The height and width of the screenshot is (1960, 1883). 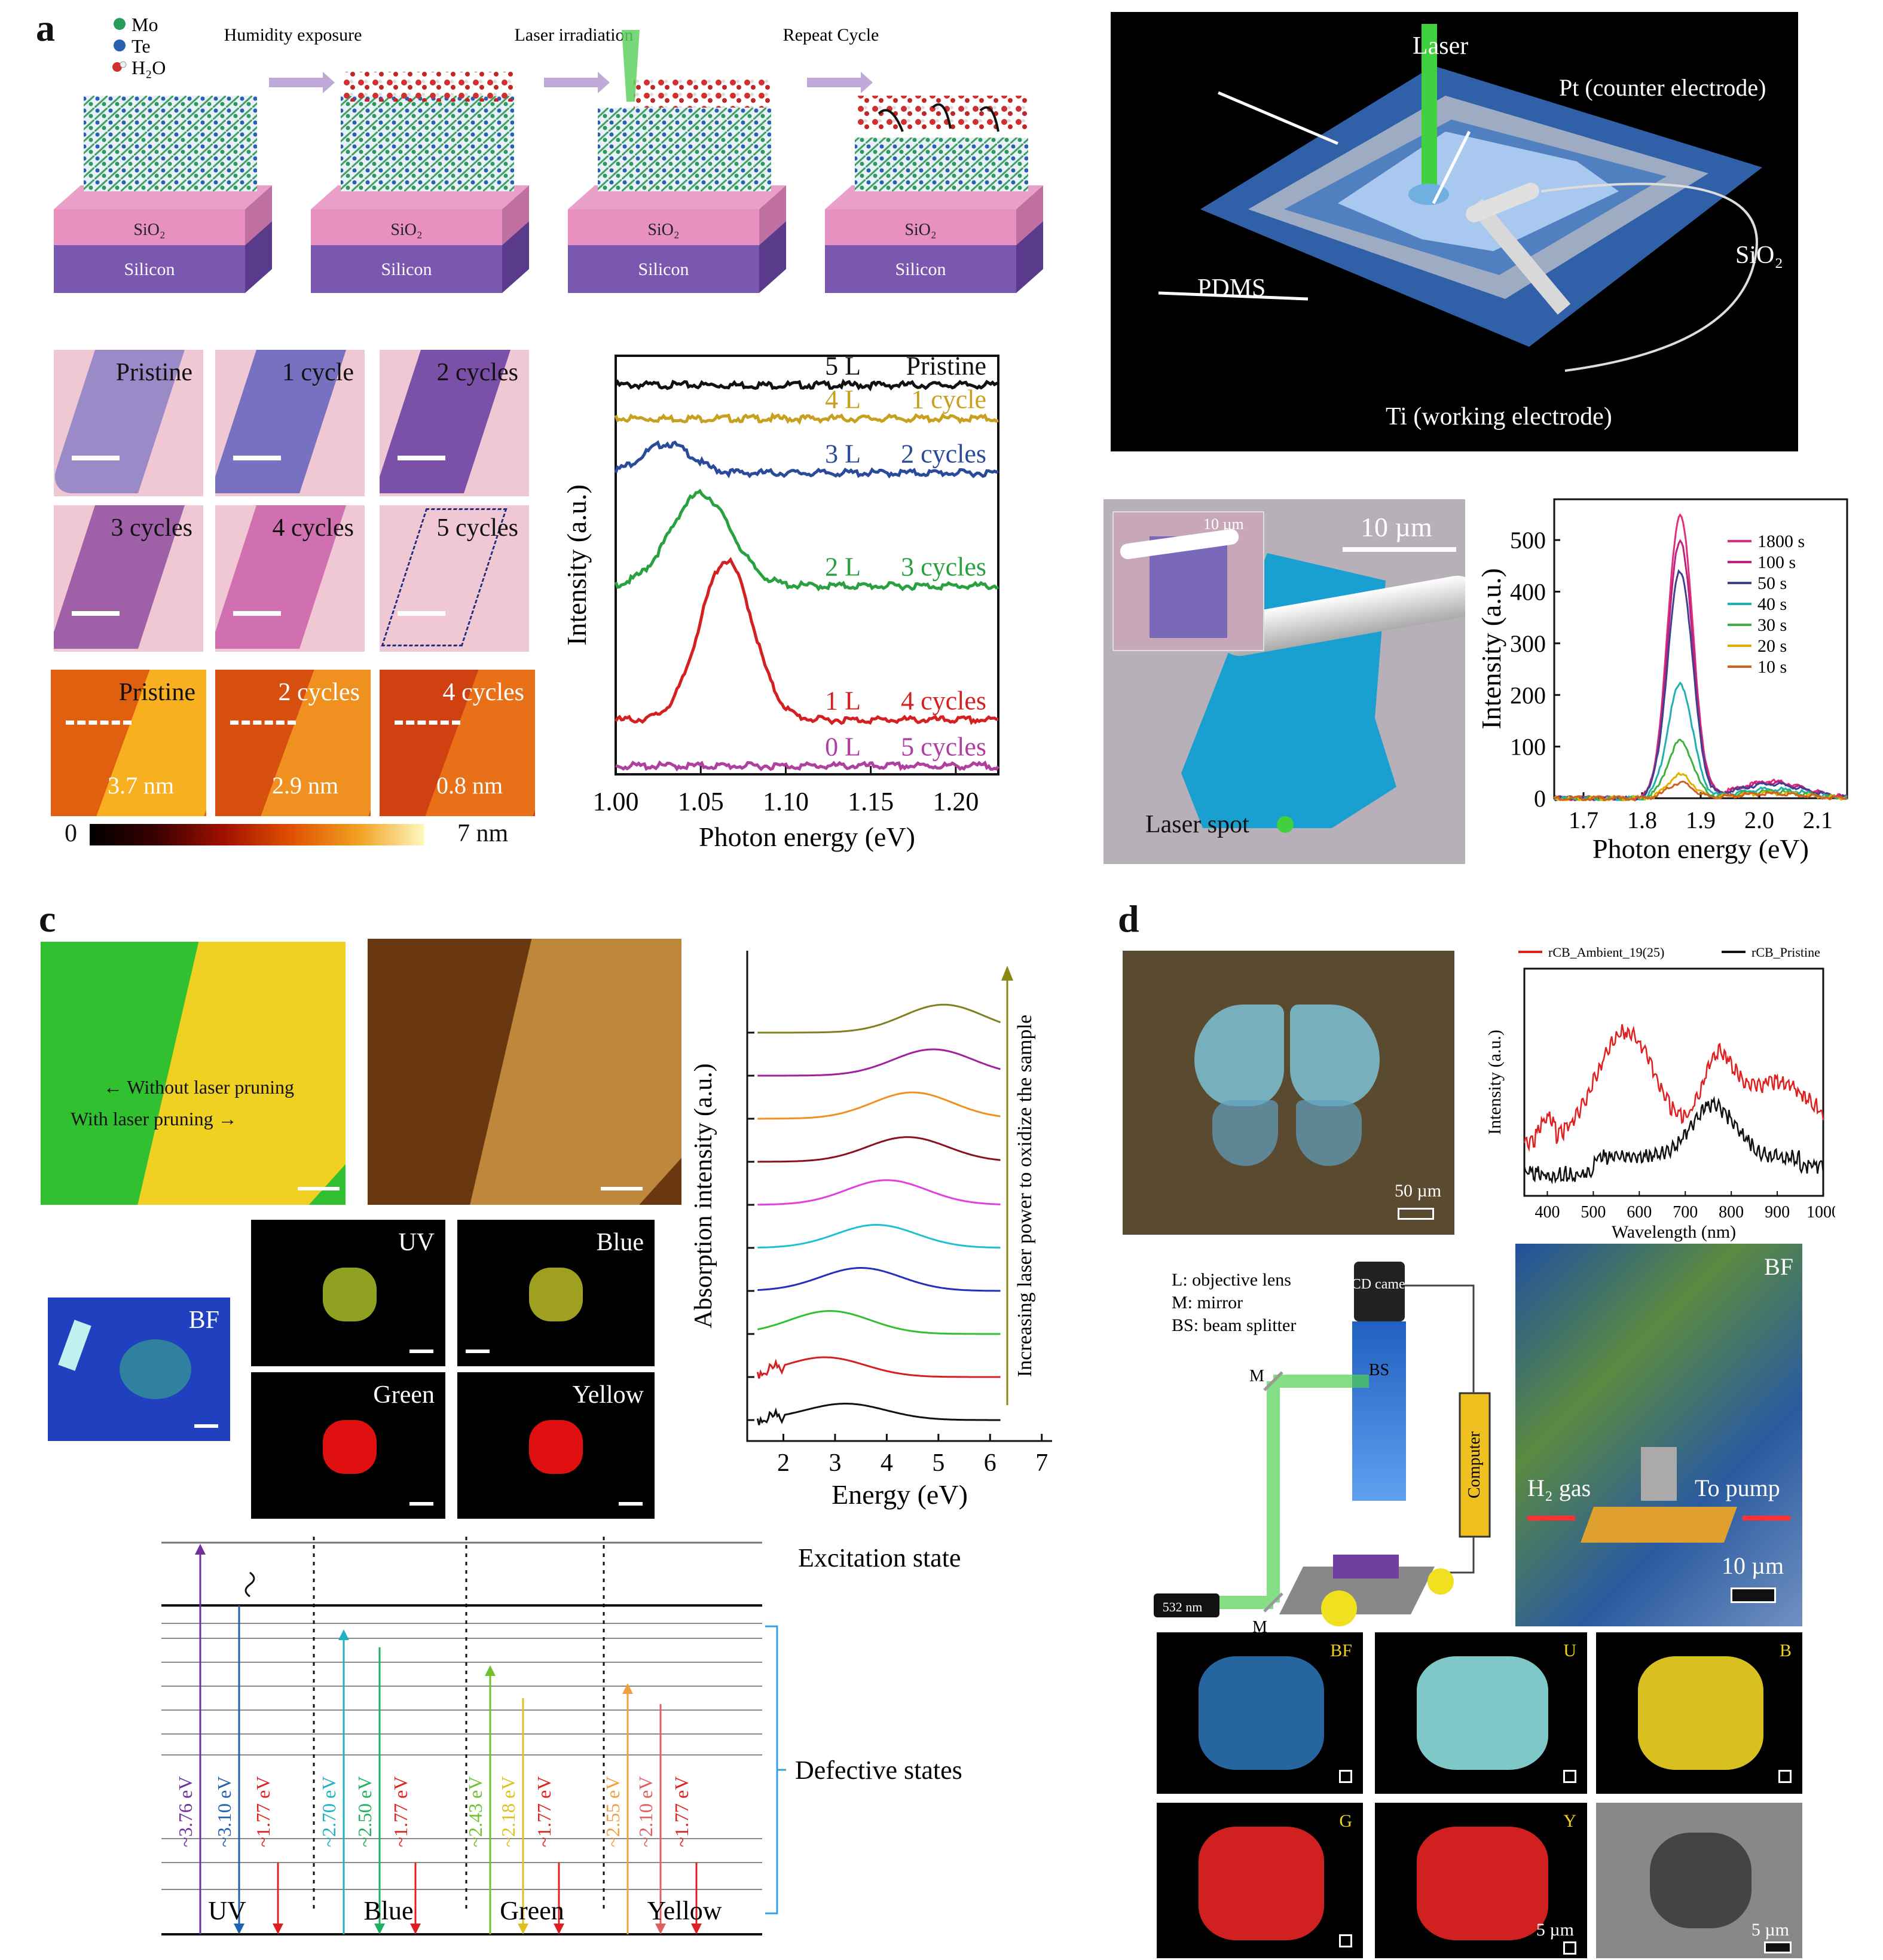 What do you see at coordinates (1818, 820) in the screenshot?
I see `x-tick-label: 2.1` at bounding box center [1818, 820].